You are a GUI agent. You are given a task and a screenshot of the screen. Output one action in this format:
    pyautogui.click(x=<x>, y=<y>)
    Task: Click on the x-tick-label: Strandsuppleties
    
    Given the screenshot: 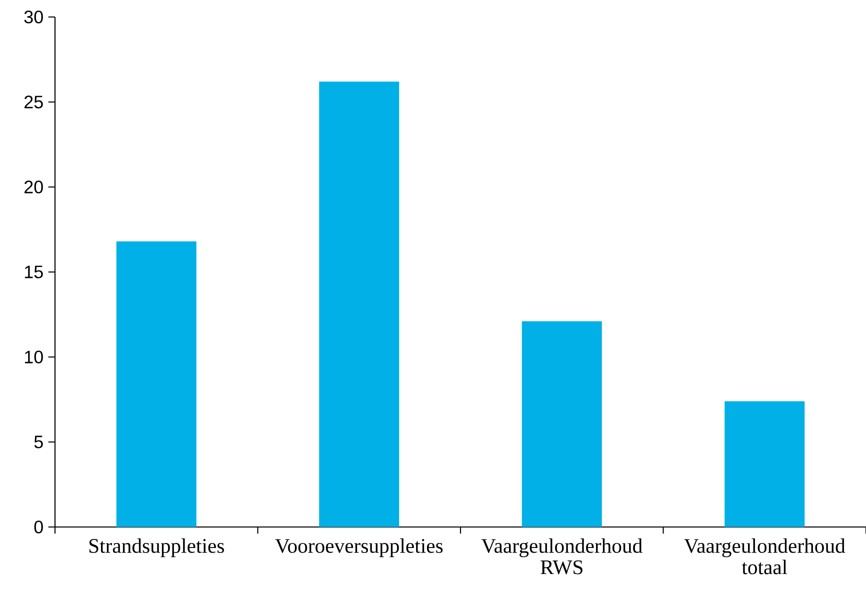 What is the action you would take?
    pyautogui.click(x=156, y=548)
    